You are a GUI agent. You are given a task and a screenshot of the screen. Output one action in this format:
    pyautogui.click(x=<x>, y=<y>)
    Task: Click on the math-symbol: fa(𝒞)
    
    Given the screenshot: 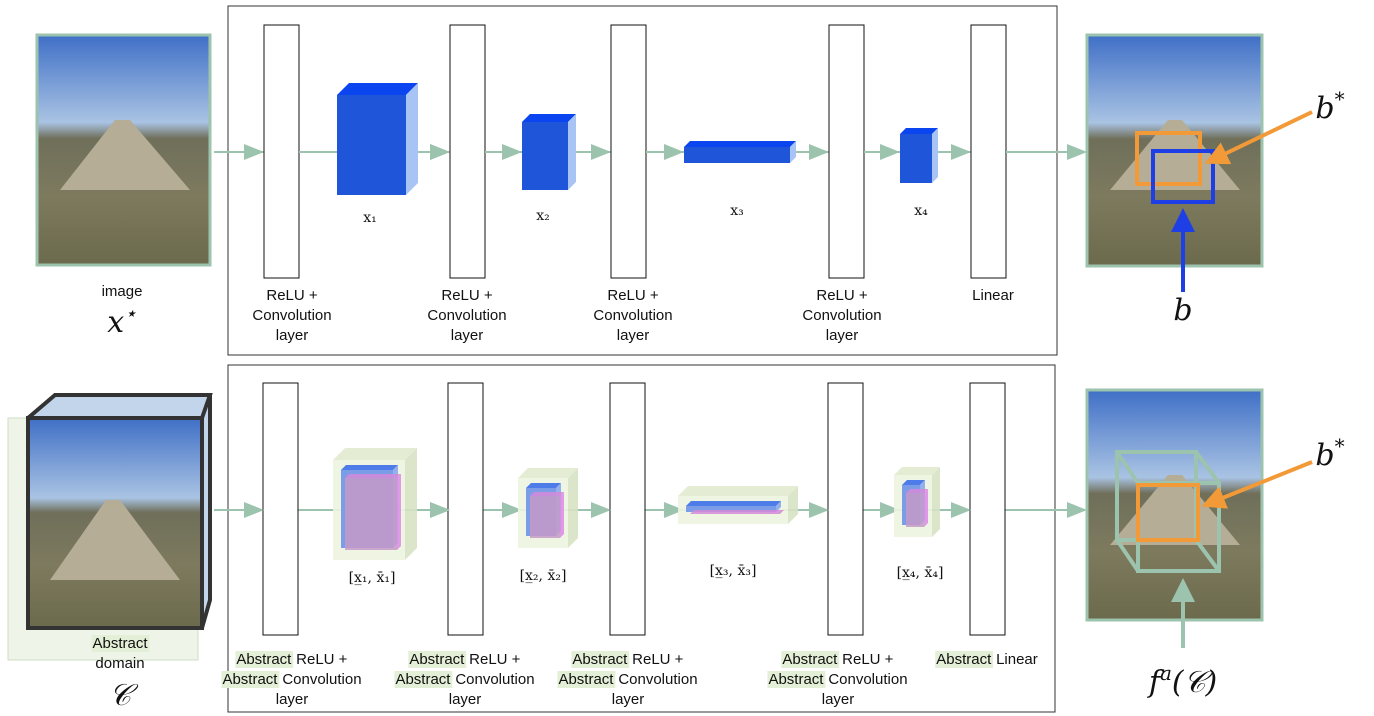 What is the action you would take?
    pyautogui.click(x=1182, y=680)
    